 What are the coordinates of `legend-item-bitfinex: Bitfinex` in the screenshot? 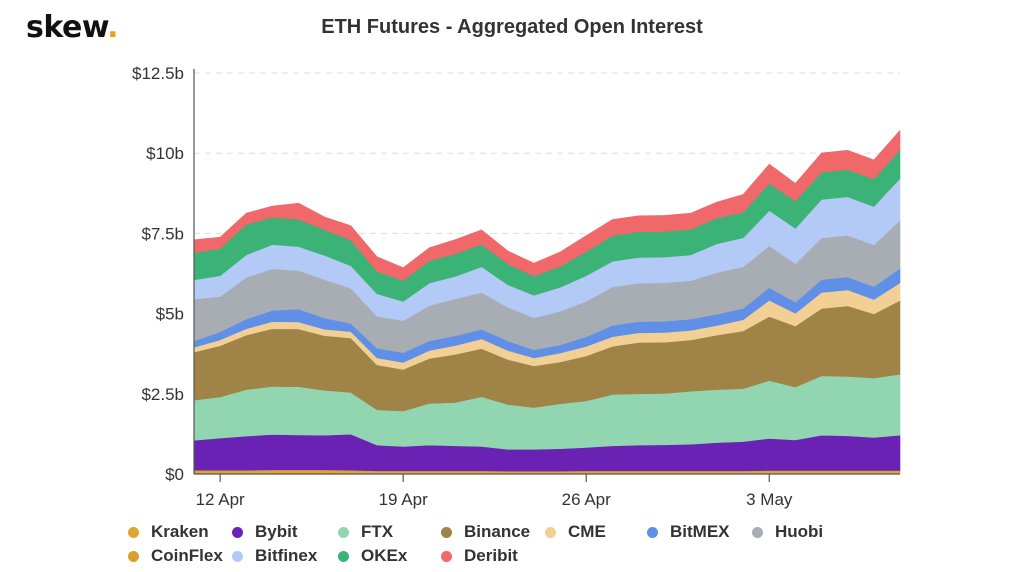 It's located at (274, 556).